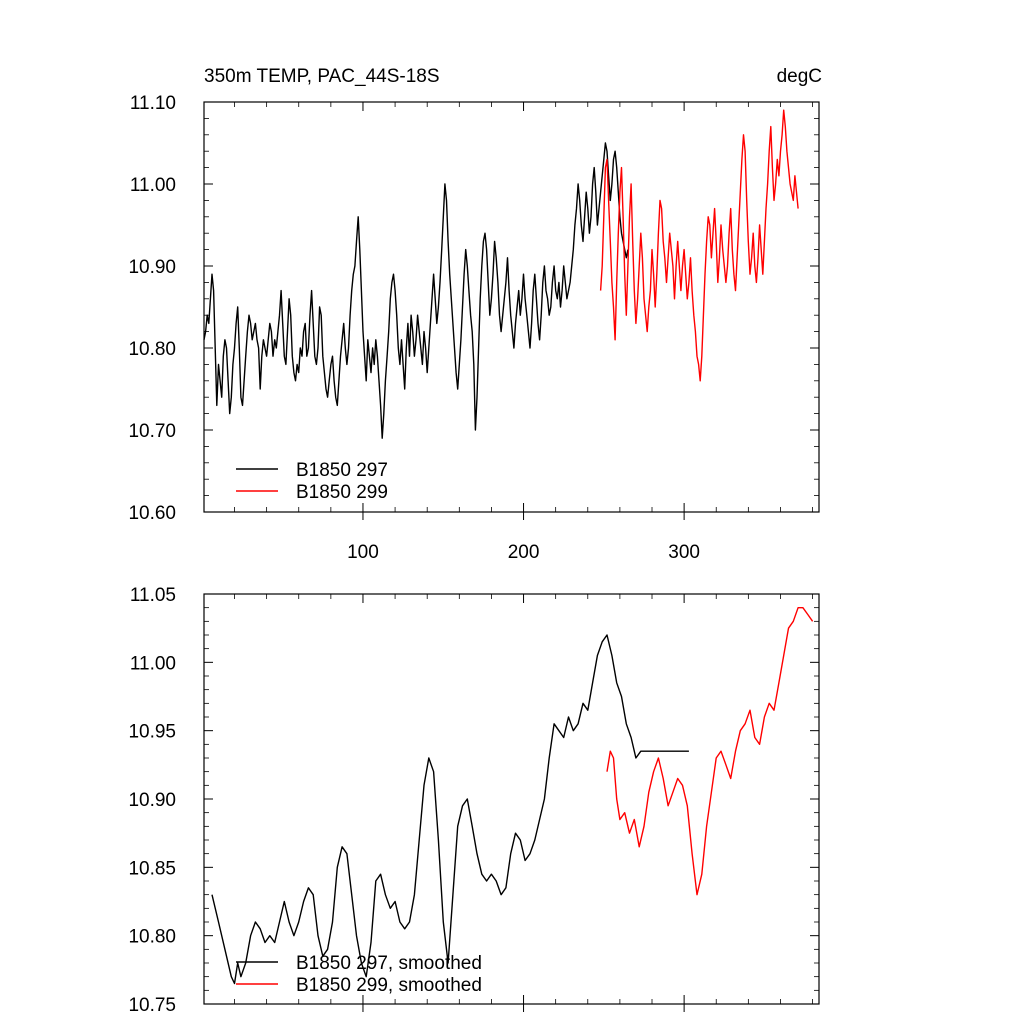 This screenshot has width=1024, height=1024. What do you see at coordinates (363, 552) in the screenshot?
I see `x-tick-label: 100` at bounding box center [363, 552].